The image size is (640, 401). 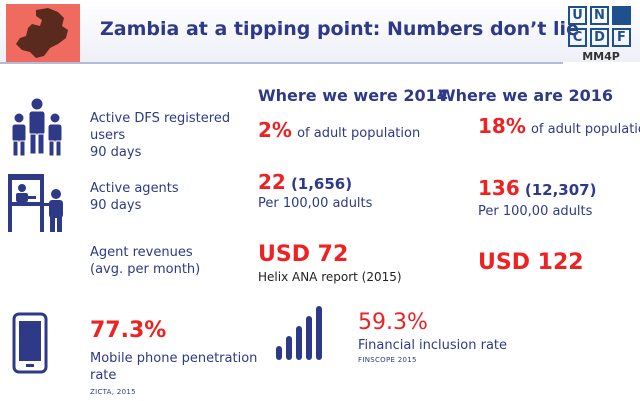 What do you see at coordinates (134, 197) in the screenshot?
I see `row-label-agents: Active agents 90 days` at bounding box center [134, 197].